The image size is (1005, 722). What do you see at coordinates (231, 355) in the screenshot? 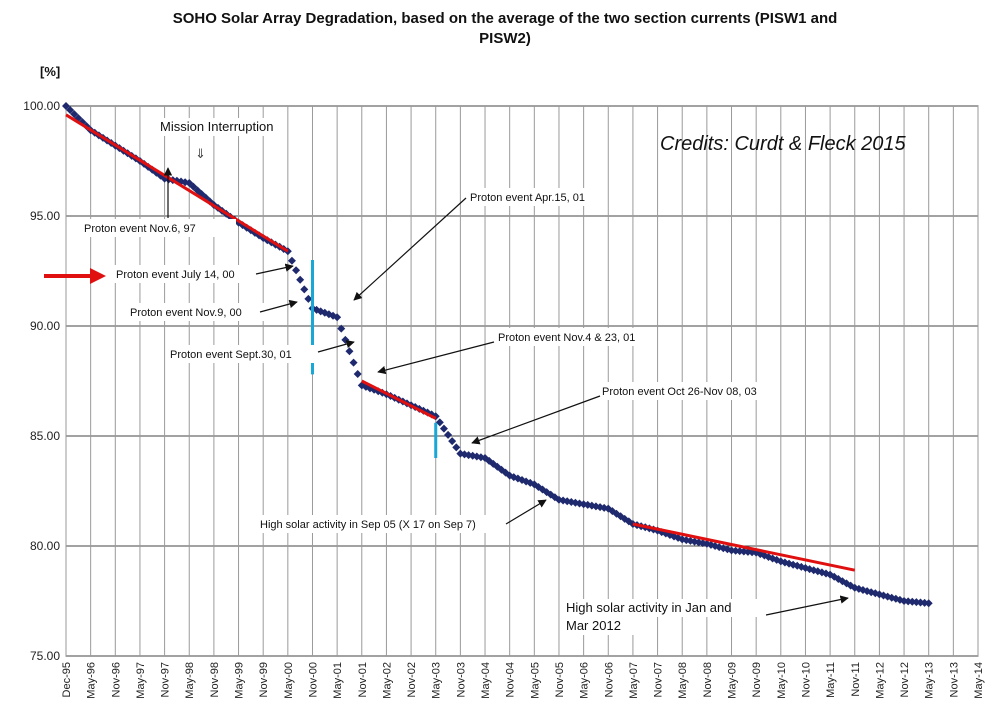
I see `annotation-proton-sept30-01: Proton event Sept.30, 01` at bounding box center [231, 355].